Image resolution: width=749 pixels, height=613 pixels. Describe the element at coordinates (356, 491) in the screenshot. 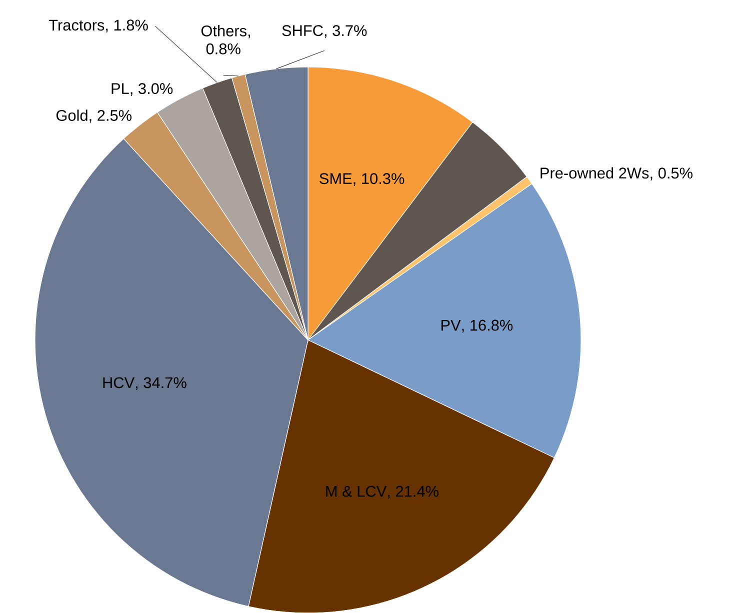

I see `slice-label: M & LCV` at that location.